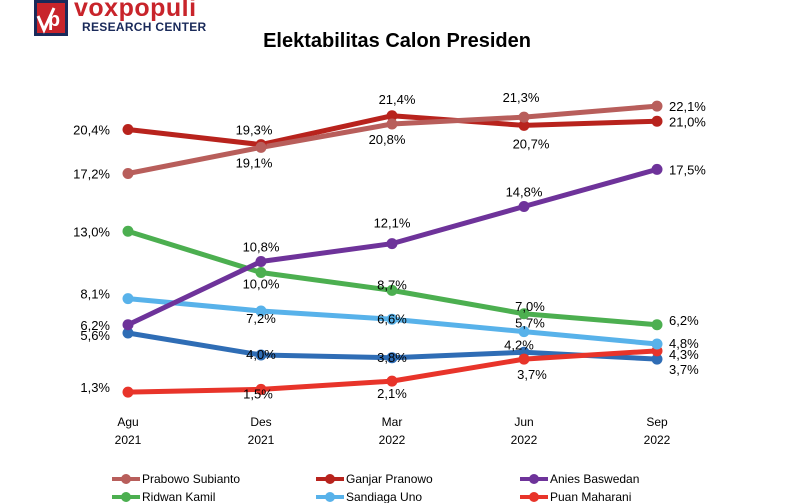  Describe the element at coordinates (91, 231) in the screenshot. I see `data-label: 13,0%` at that location.